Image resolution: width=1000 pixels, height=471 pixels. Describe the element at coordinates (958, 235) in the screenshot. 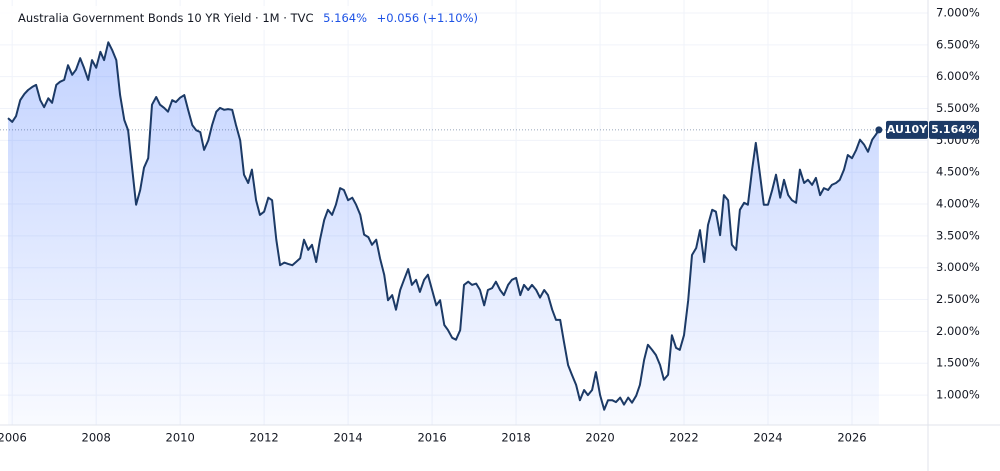

I see `y-tick-label: 3.500%` at that location.